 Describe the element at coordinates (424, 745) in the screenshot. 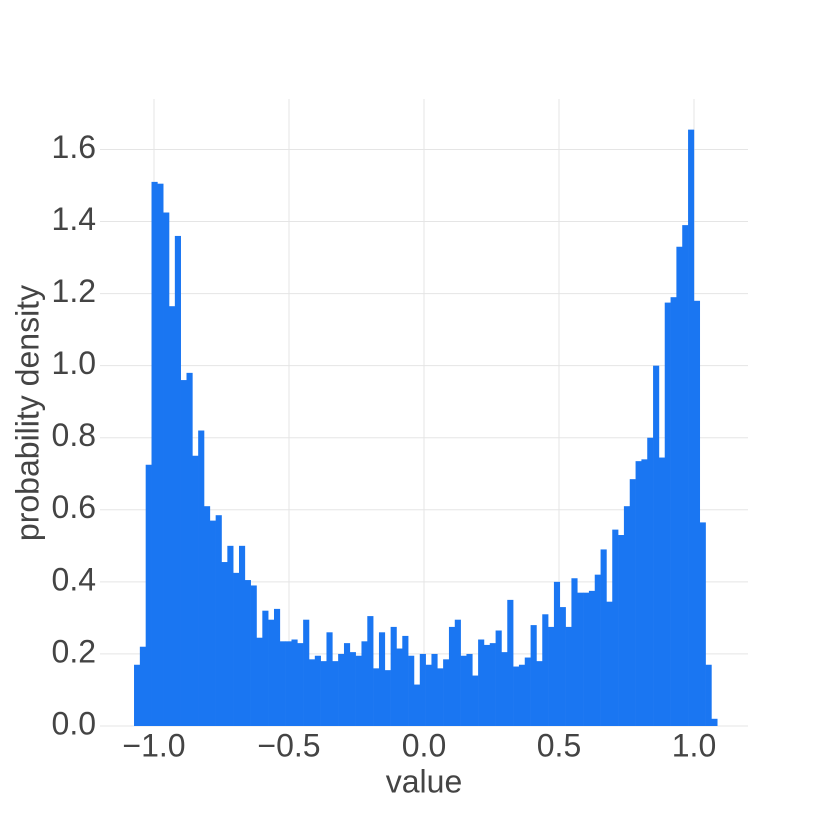

I see `x-tick-label: 0.0` at that location.